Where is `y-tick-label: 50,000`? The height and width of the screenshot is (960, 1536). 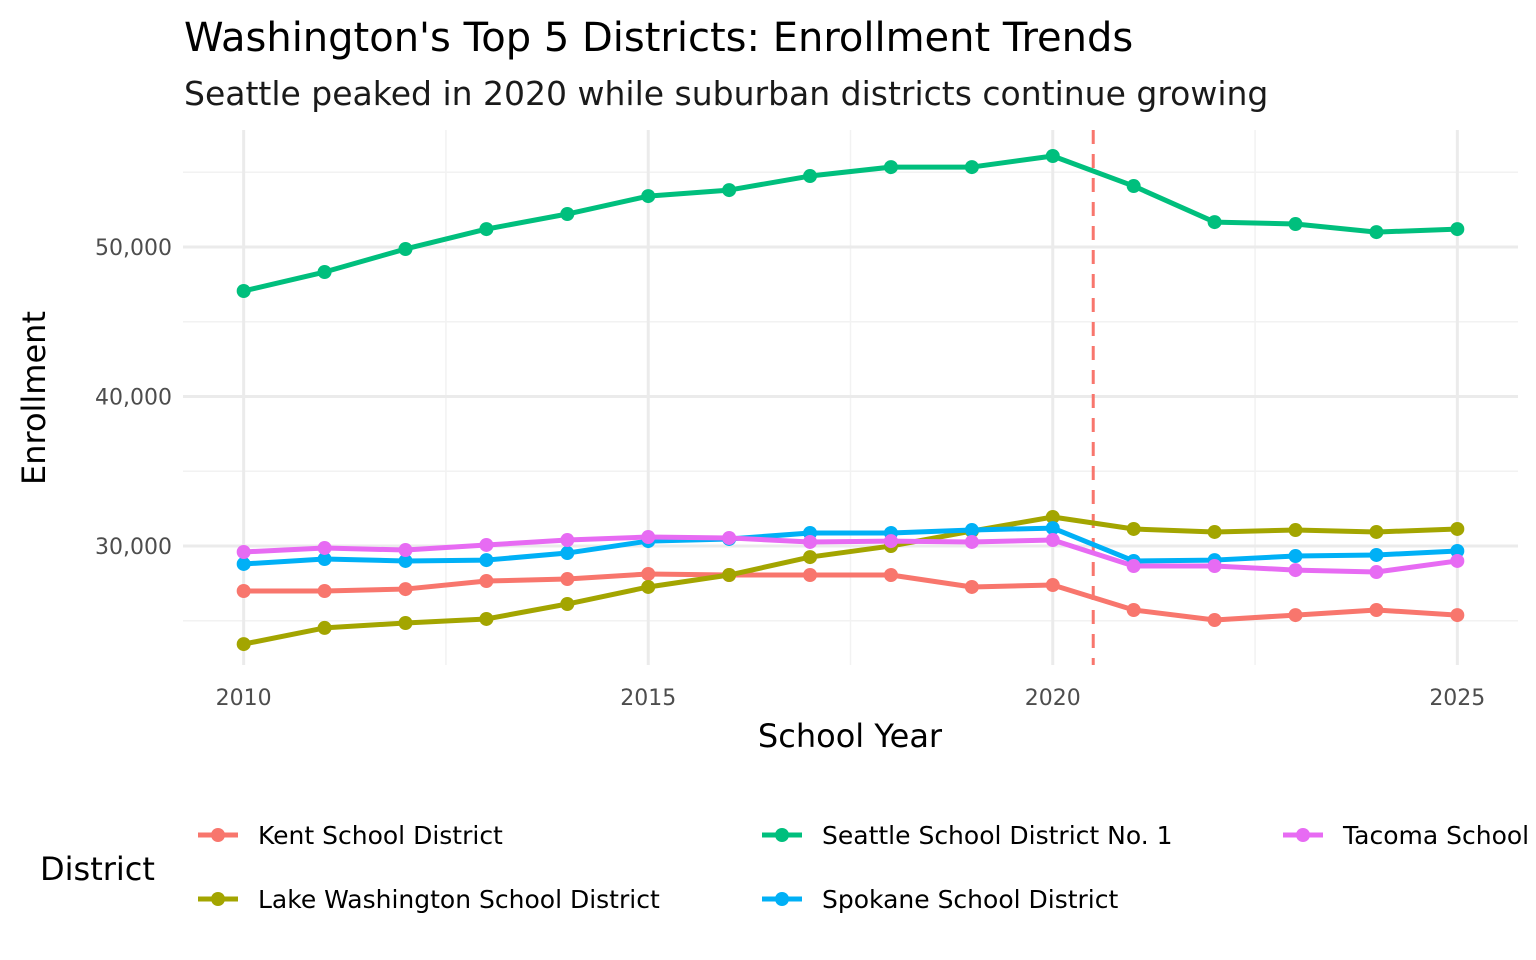 y-tick-label: 50,000 is located at coordinates (133, 248).